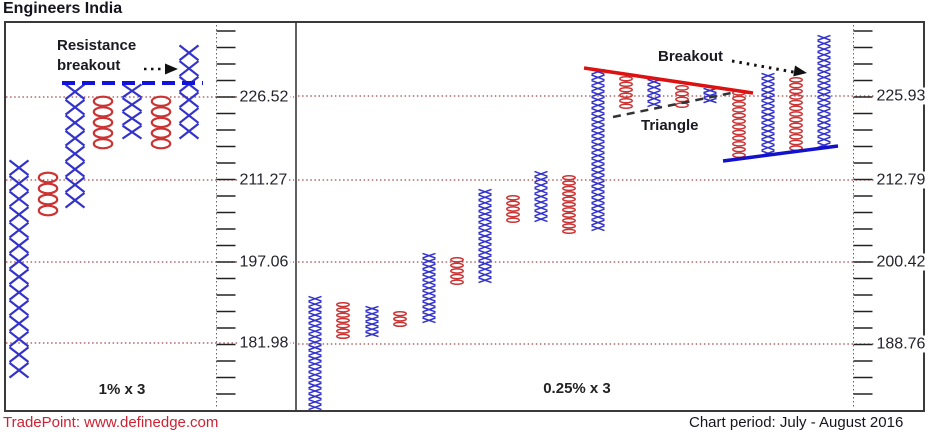  What do you see at coordinates (111, 422) in the screenshot?
I see `source-link: TradePoint: www.definedge.com` at bounding box center [111, 422].